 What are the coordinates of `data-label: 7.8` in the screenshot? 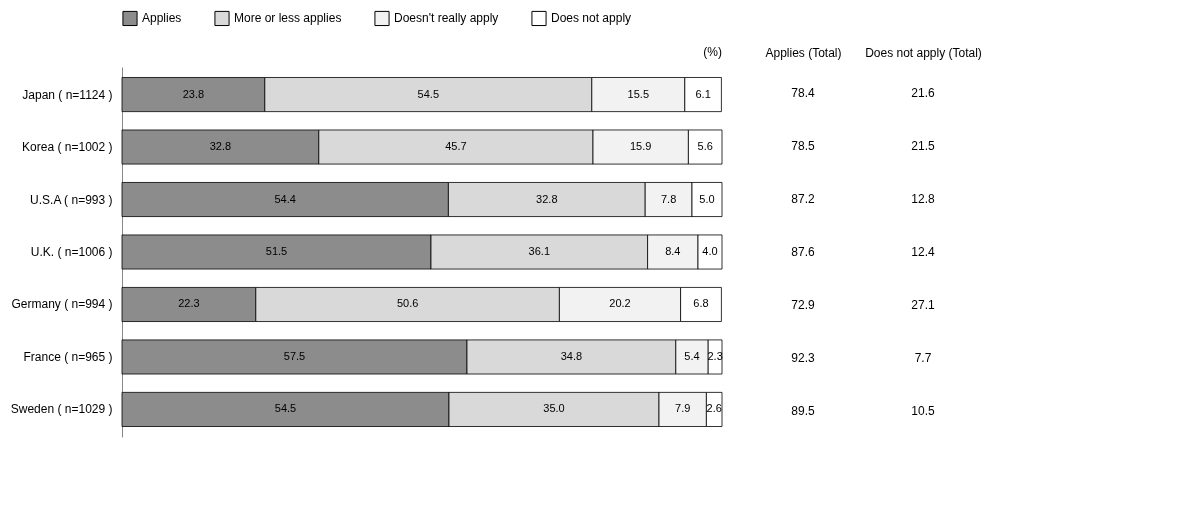 It's located at (668, 198).